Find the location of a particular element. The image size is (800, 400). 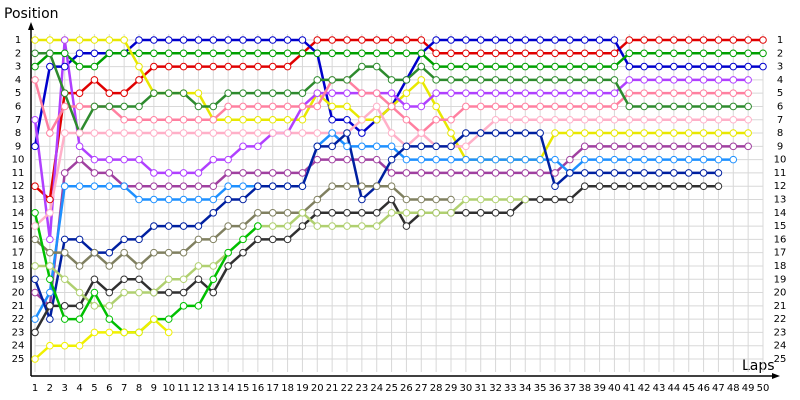

y-tick-label-right: 2 is located at coordinates (780, 53).